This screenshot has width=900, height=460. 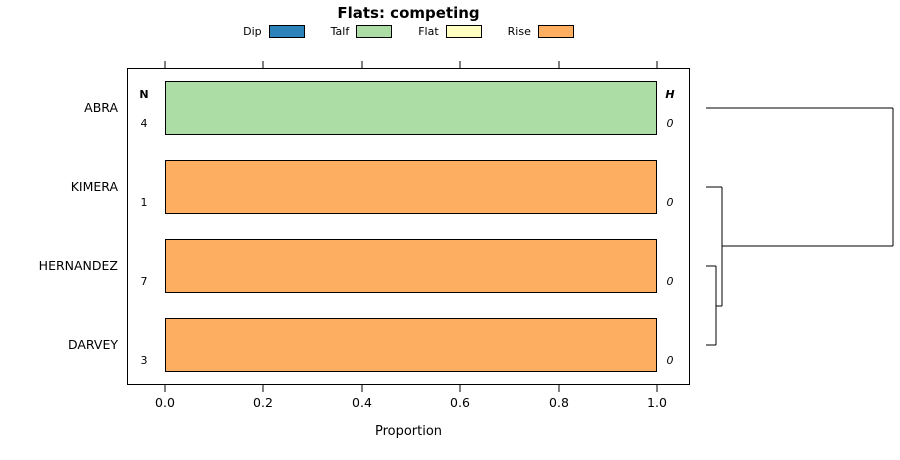 What do you see at coordinates (144, 281) in the screenshot?
I see `n-value: 7` at bounding box center [144, 281].